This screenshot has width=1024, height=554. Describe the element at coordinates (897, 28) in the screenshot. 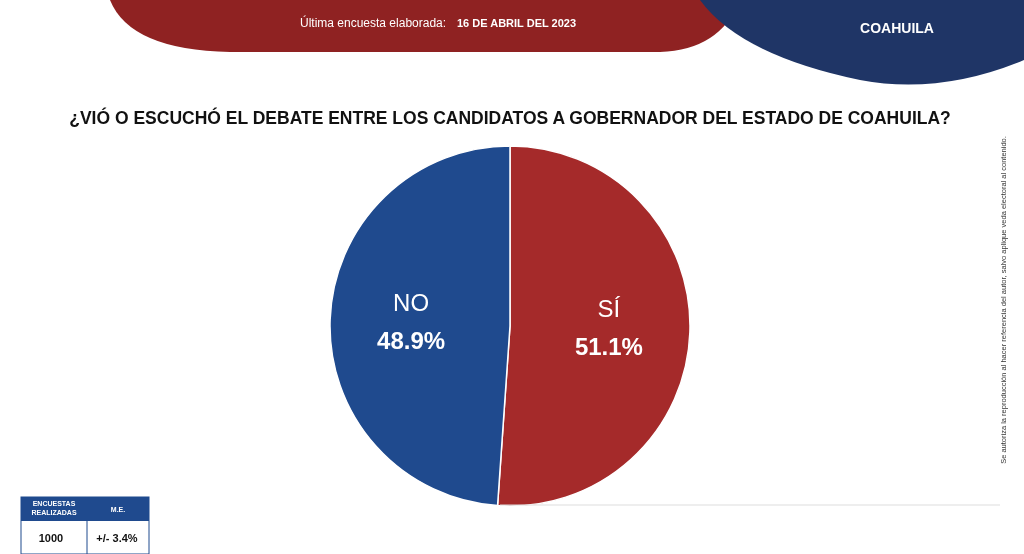

I see `text: COAHUILA` at that location.